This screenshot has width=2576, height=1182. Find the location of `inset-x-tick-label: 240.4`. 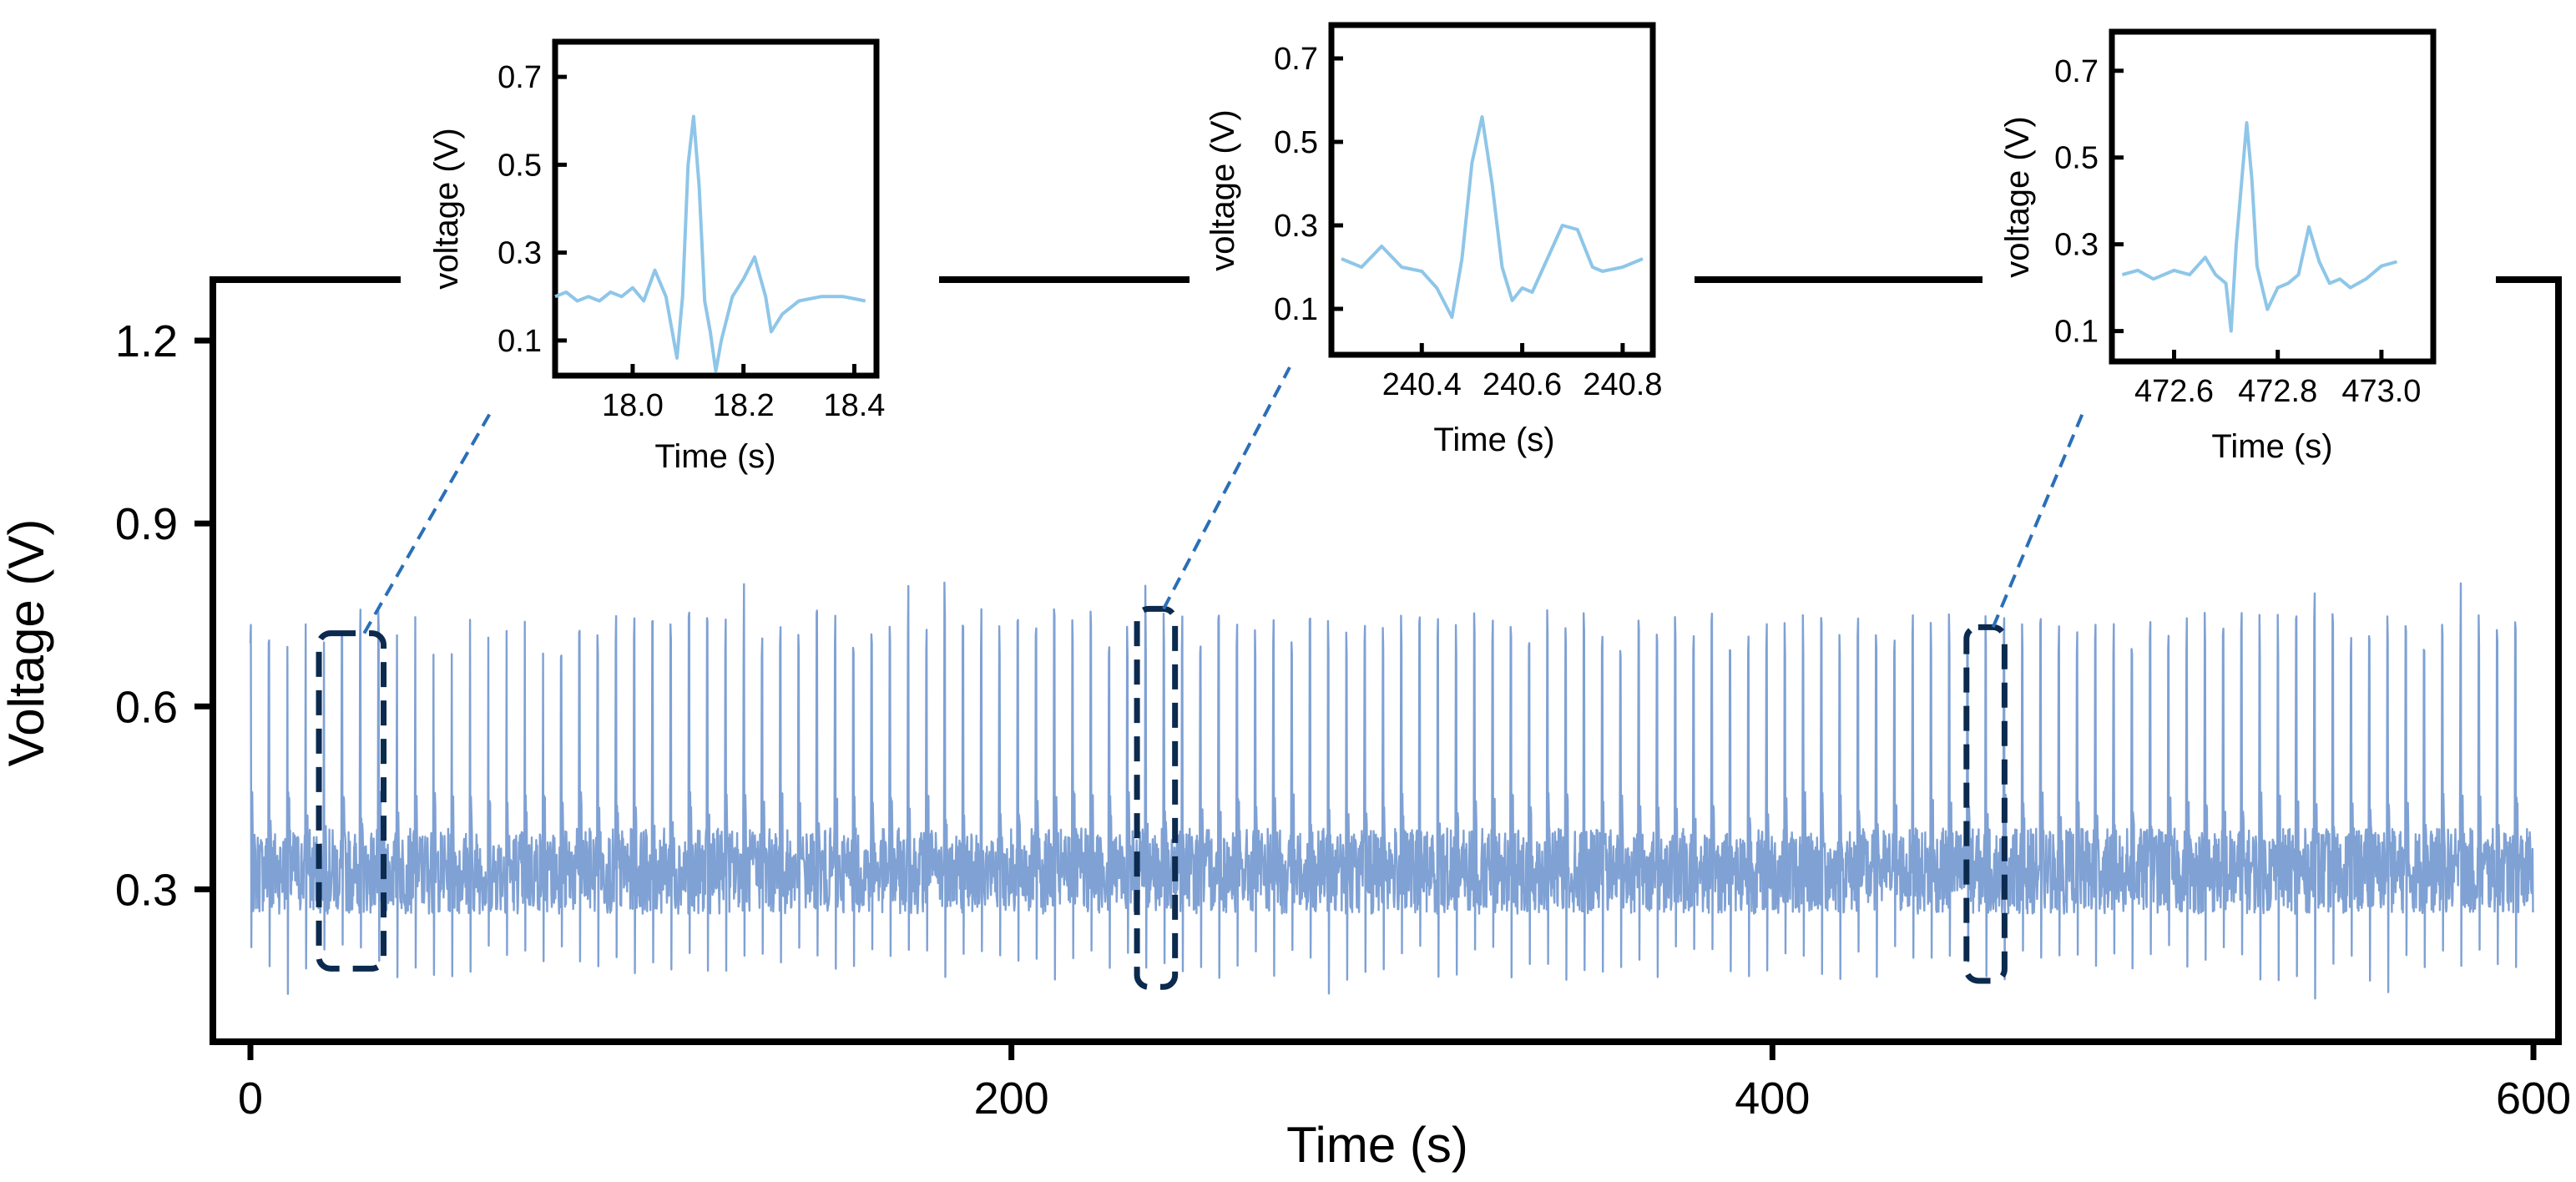

inset-x-tick-label: 240.4 is located at coordinates (1422, 384).